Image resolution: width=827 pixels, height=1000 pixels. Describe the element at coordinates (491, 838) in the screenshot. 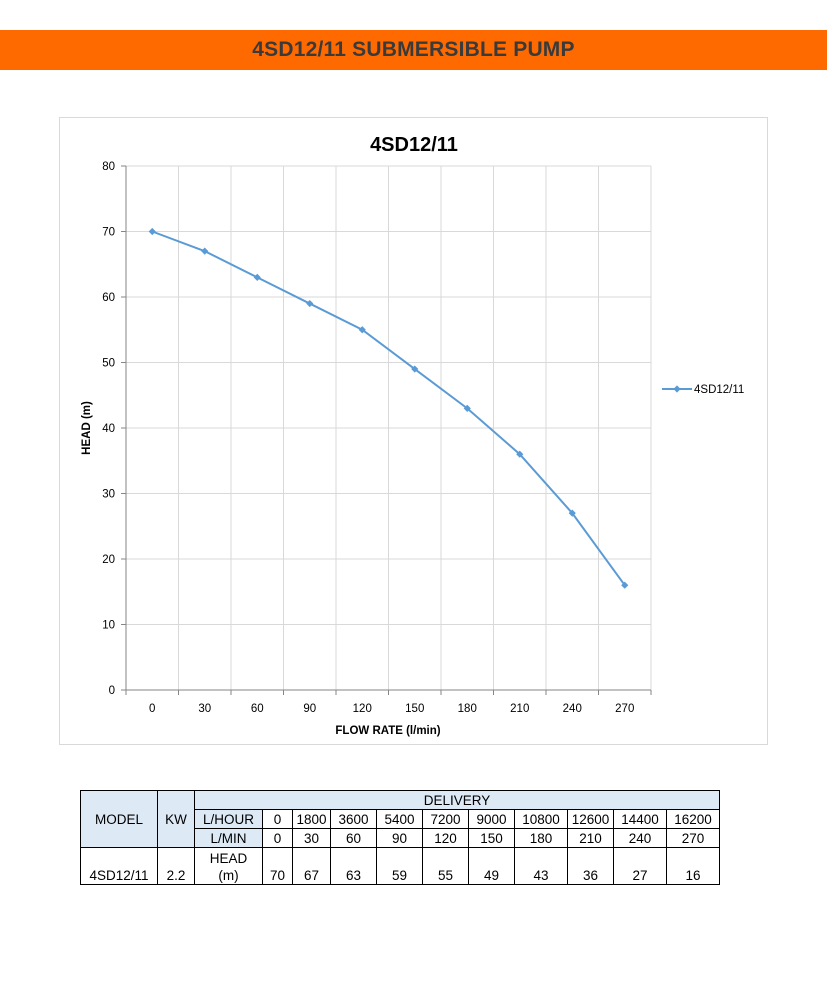

I see `lmin-cell: 150` at that location.